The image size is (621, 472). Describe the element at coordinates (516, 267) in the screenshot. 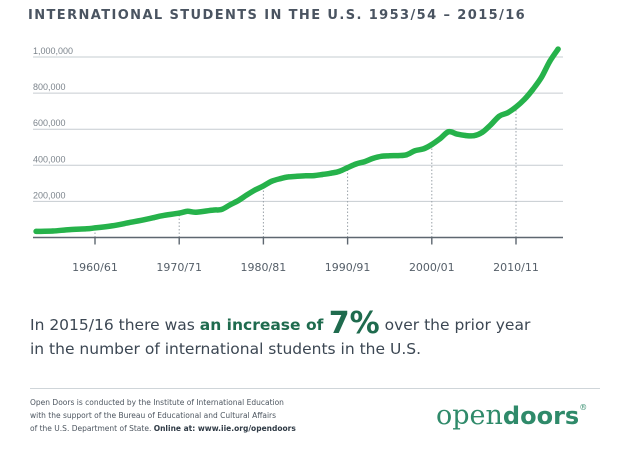

I see `x-tick-label: 2010/11` at that location.